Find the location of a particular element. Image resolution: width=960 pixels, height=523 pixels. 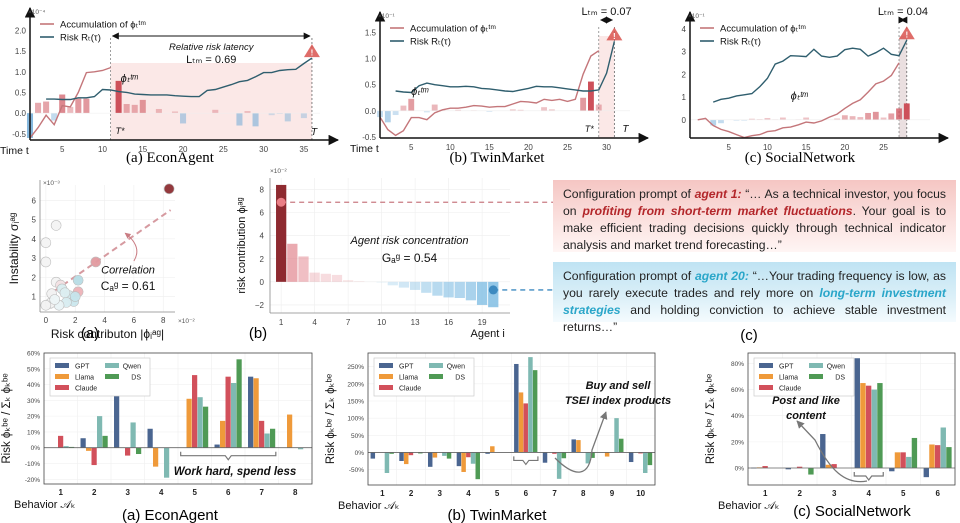

y-tick-label: 0.5 is located at coordinates (21, 92).